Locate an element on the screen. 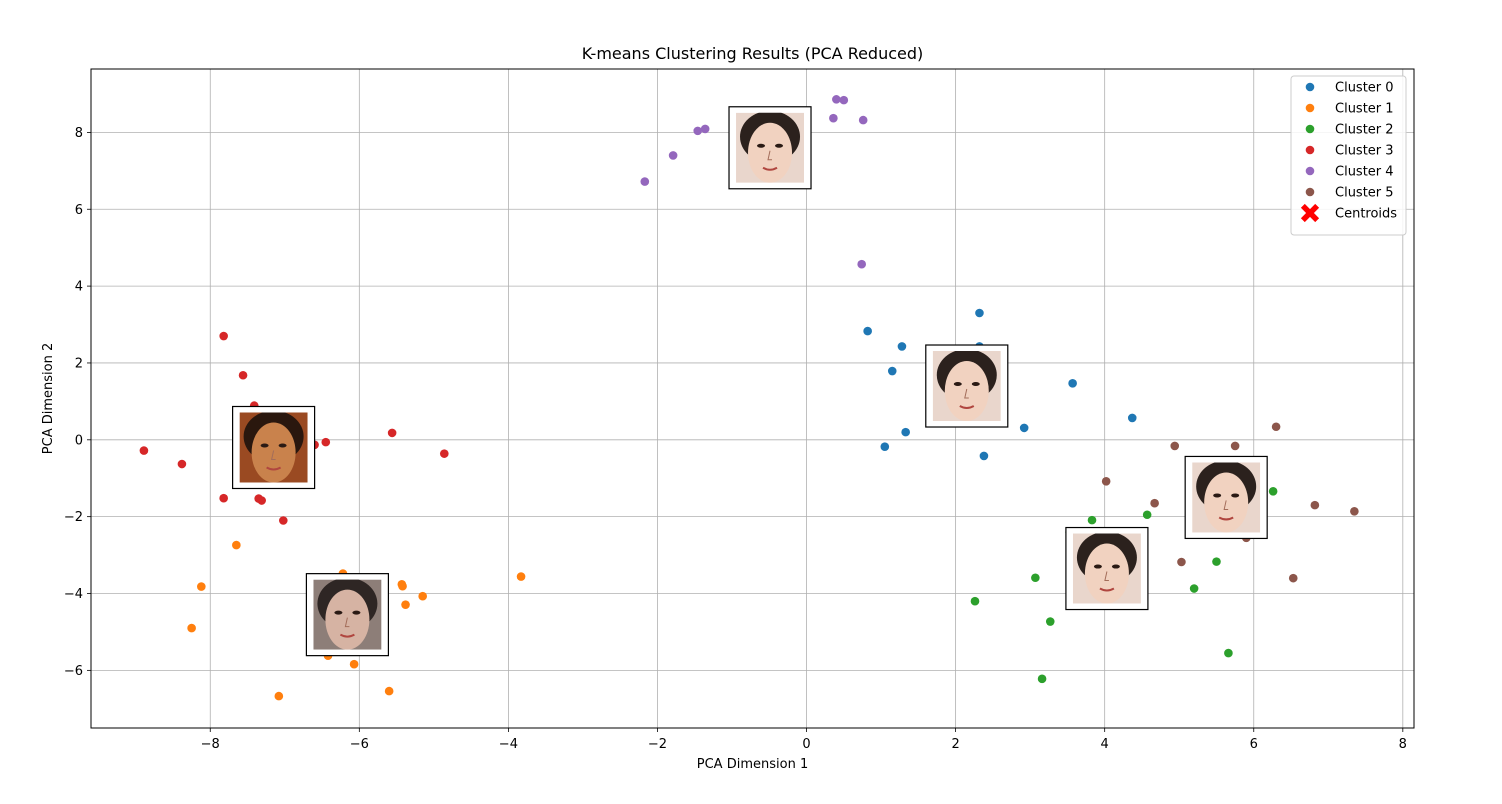  x-axis-label: PCA Dimension 1 is located at coordinates (752, 764).